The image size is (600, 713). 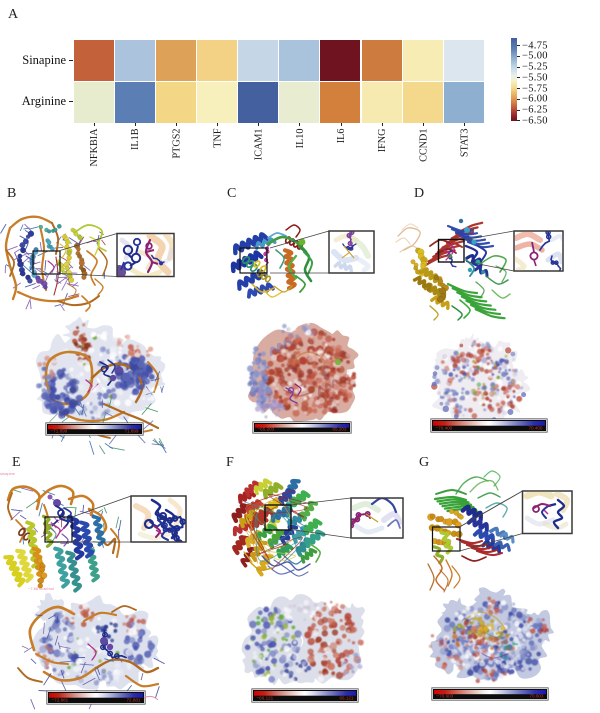 What do you see at coordinates (131, 430) in the screenshot?
I see `svg-text: 71.899` at bounding box center [131, 430].